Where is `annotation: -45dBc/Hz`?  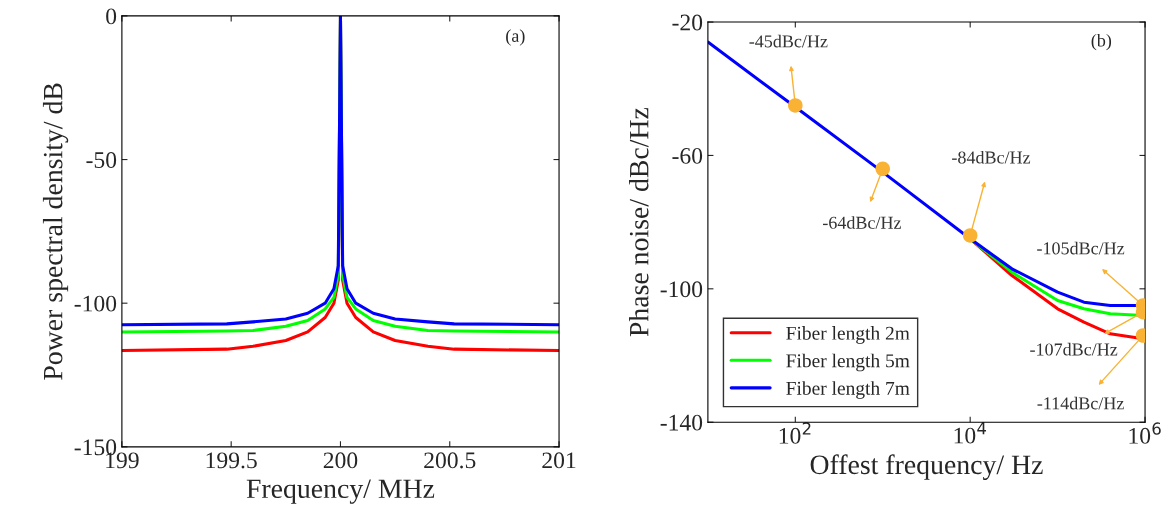 annotation: -45dBc/Hz is located at coordinates (788, 41).